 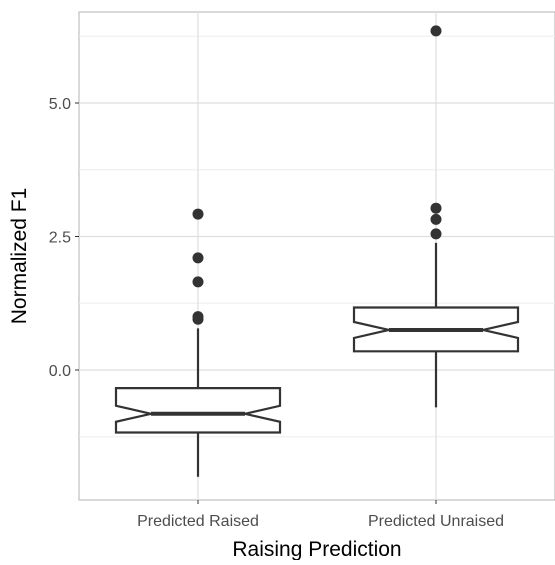 What do you see at coordinates (198, 410) in the screenshot?
I see `notched-box` at bounding box center [198, 410].